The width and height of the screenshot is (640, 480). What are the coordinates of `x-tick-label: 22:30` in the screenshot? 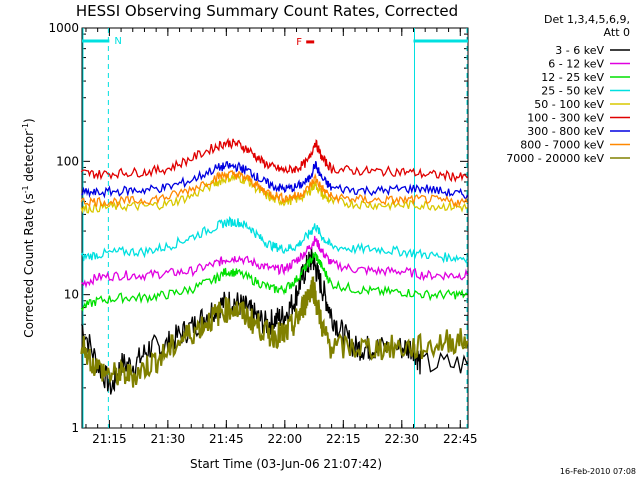 It's located at (401, 439).